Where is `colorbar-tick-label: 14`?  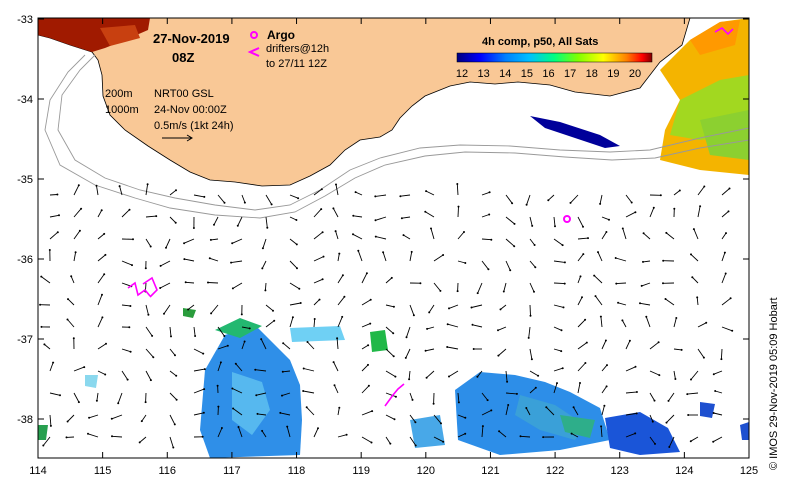 colorbar-tick-label: 14 is located at coordinates (505, 74).